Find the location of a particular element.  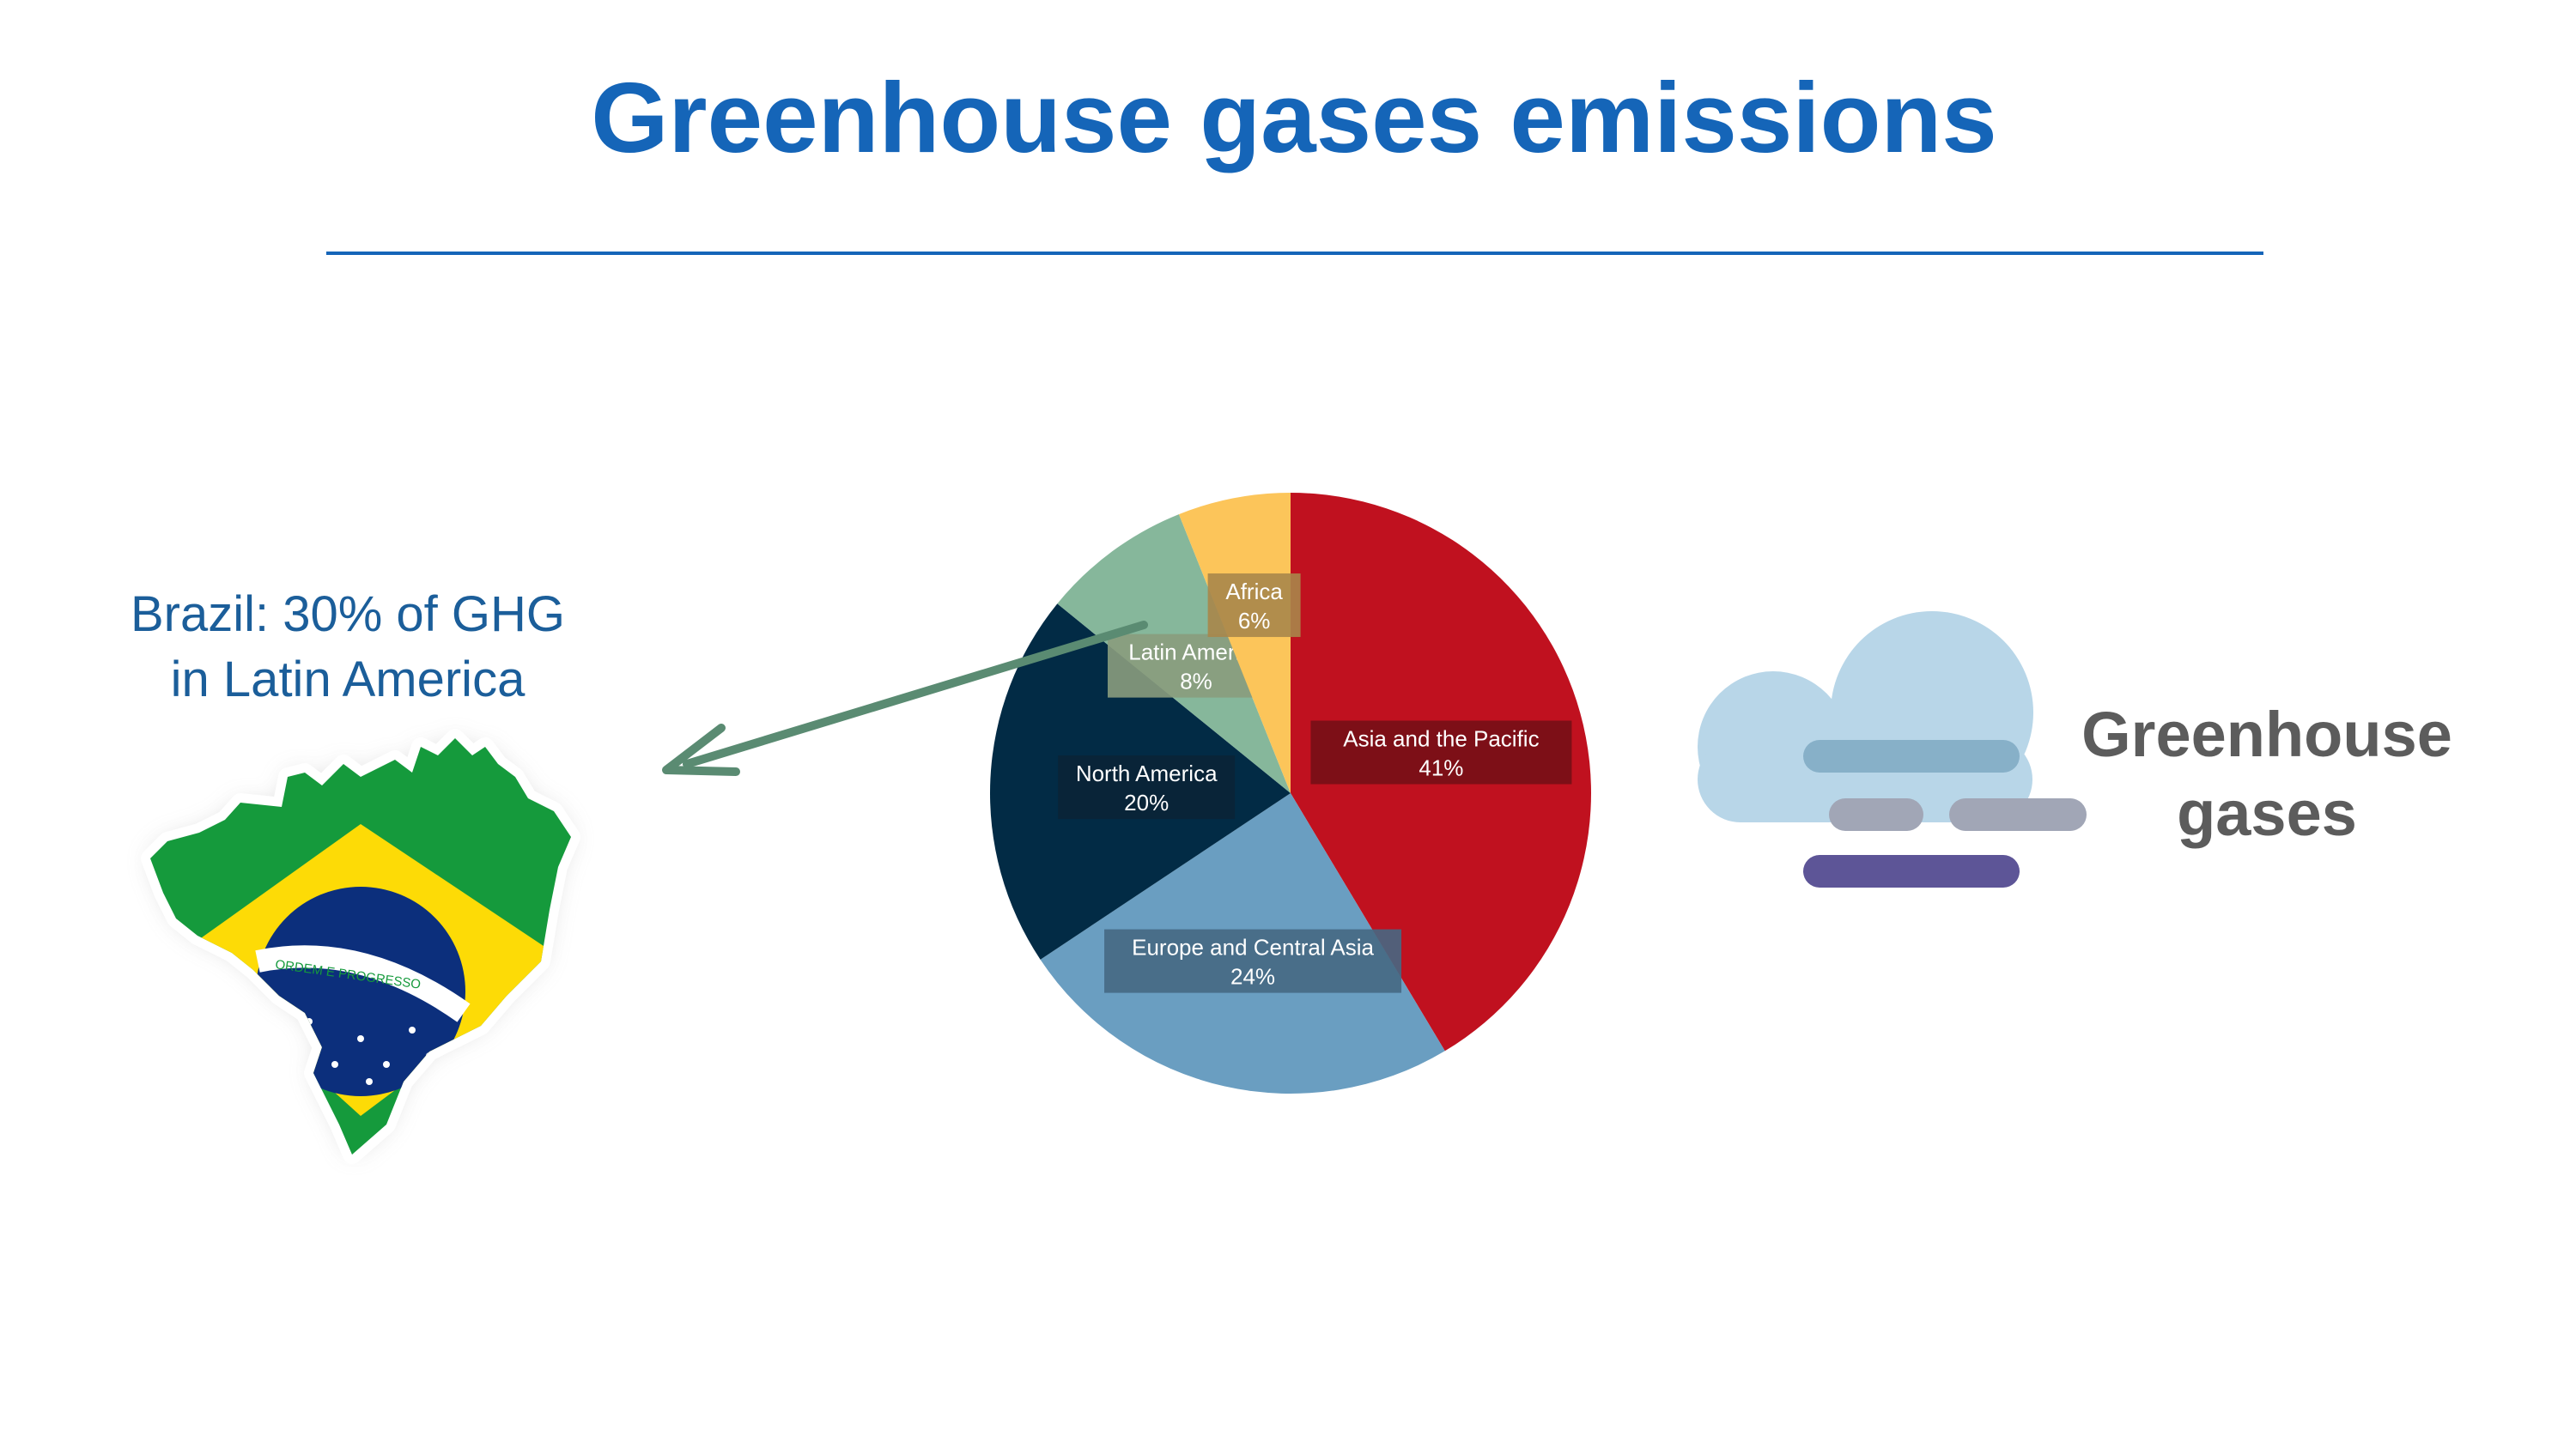

slice-label-name: North America is located at coordinates (1147, 773).